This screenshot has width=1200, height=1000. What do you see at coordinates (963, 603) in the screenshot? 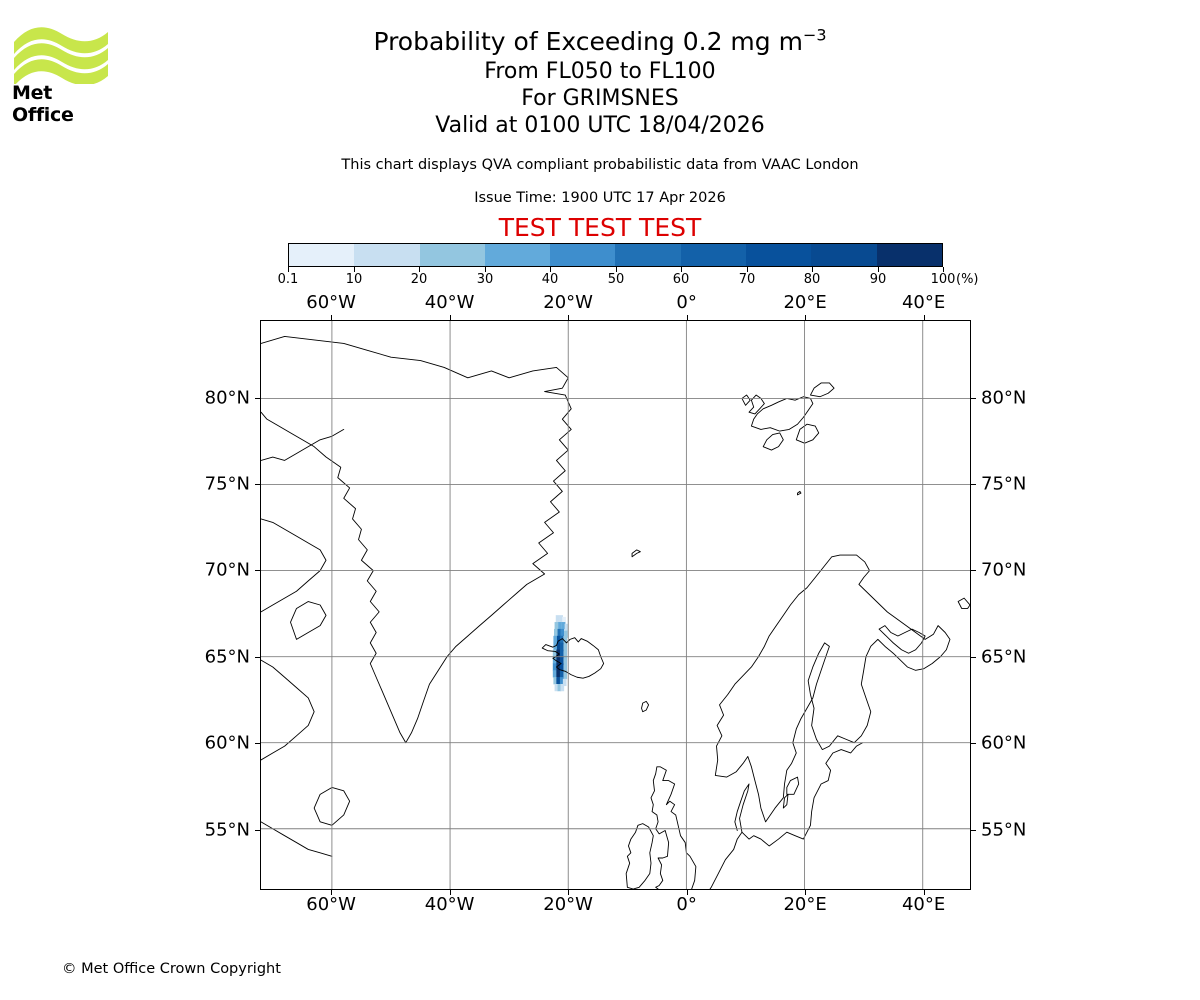
I see `coastline-kolguev` at bounding box center [963, 603].